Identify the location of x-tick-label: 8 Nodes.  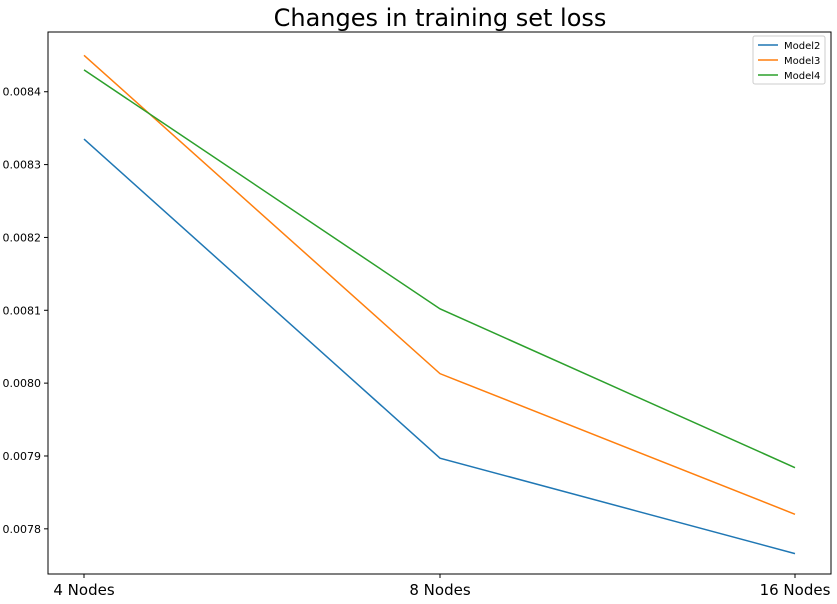
(439, 590).